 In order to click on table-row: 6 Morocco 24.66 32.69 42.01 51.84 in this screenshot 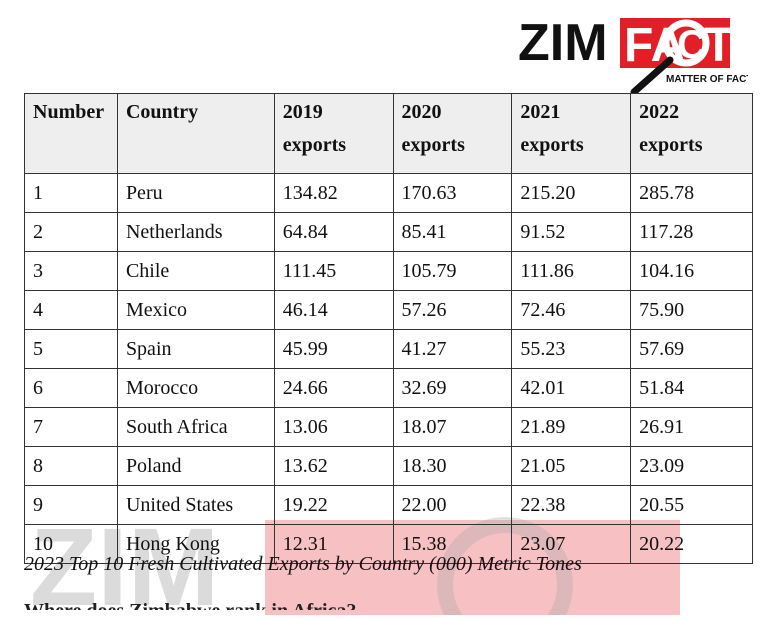, I will do `click(388, 388)`.